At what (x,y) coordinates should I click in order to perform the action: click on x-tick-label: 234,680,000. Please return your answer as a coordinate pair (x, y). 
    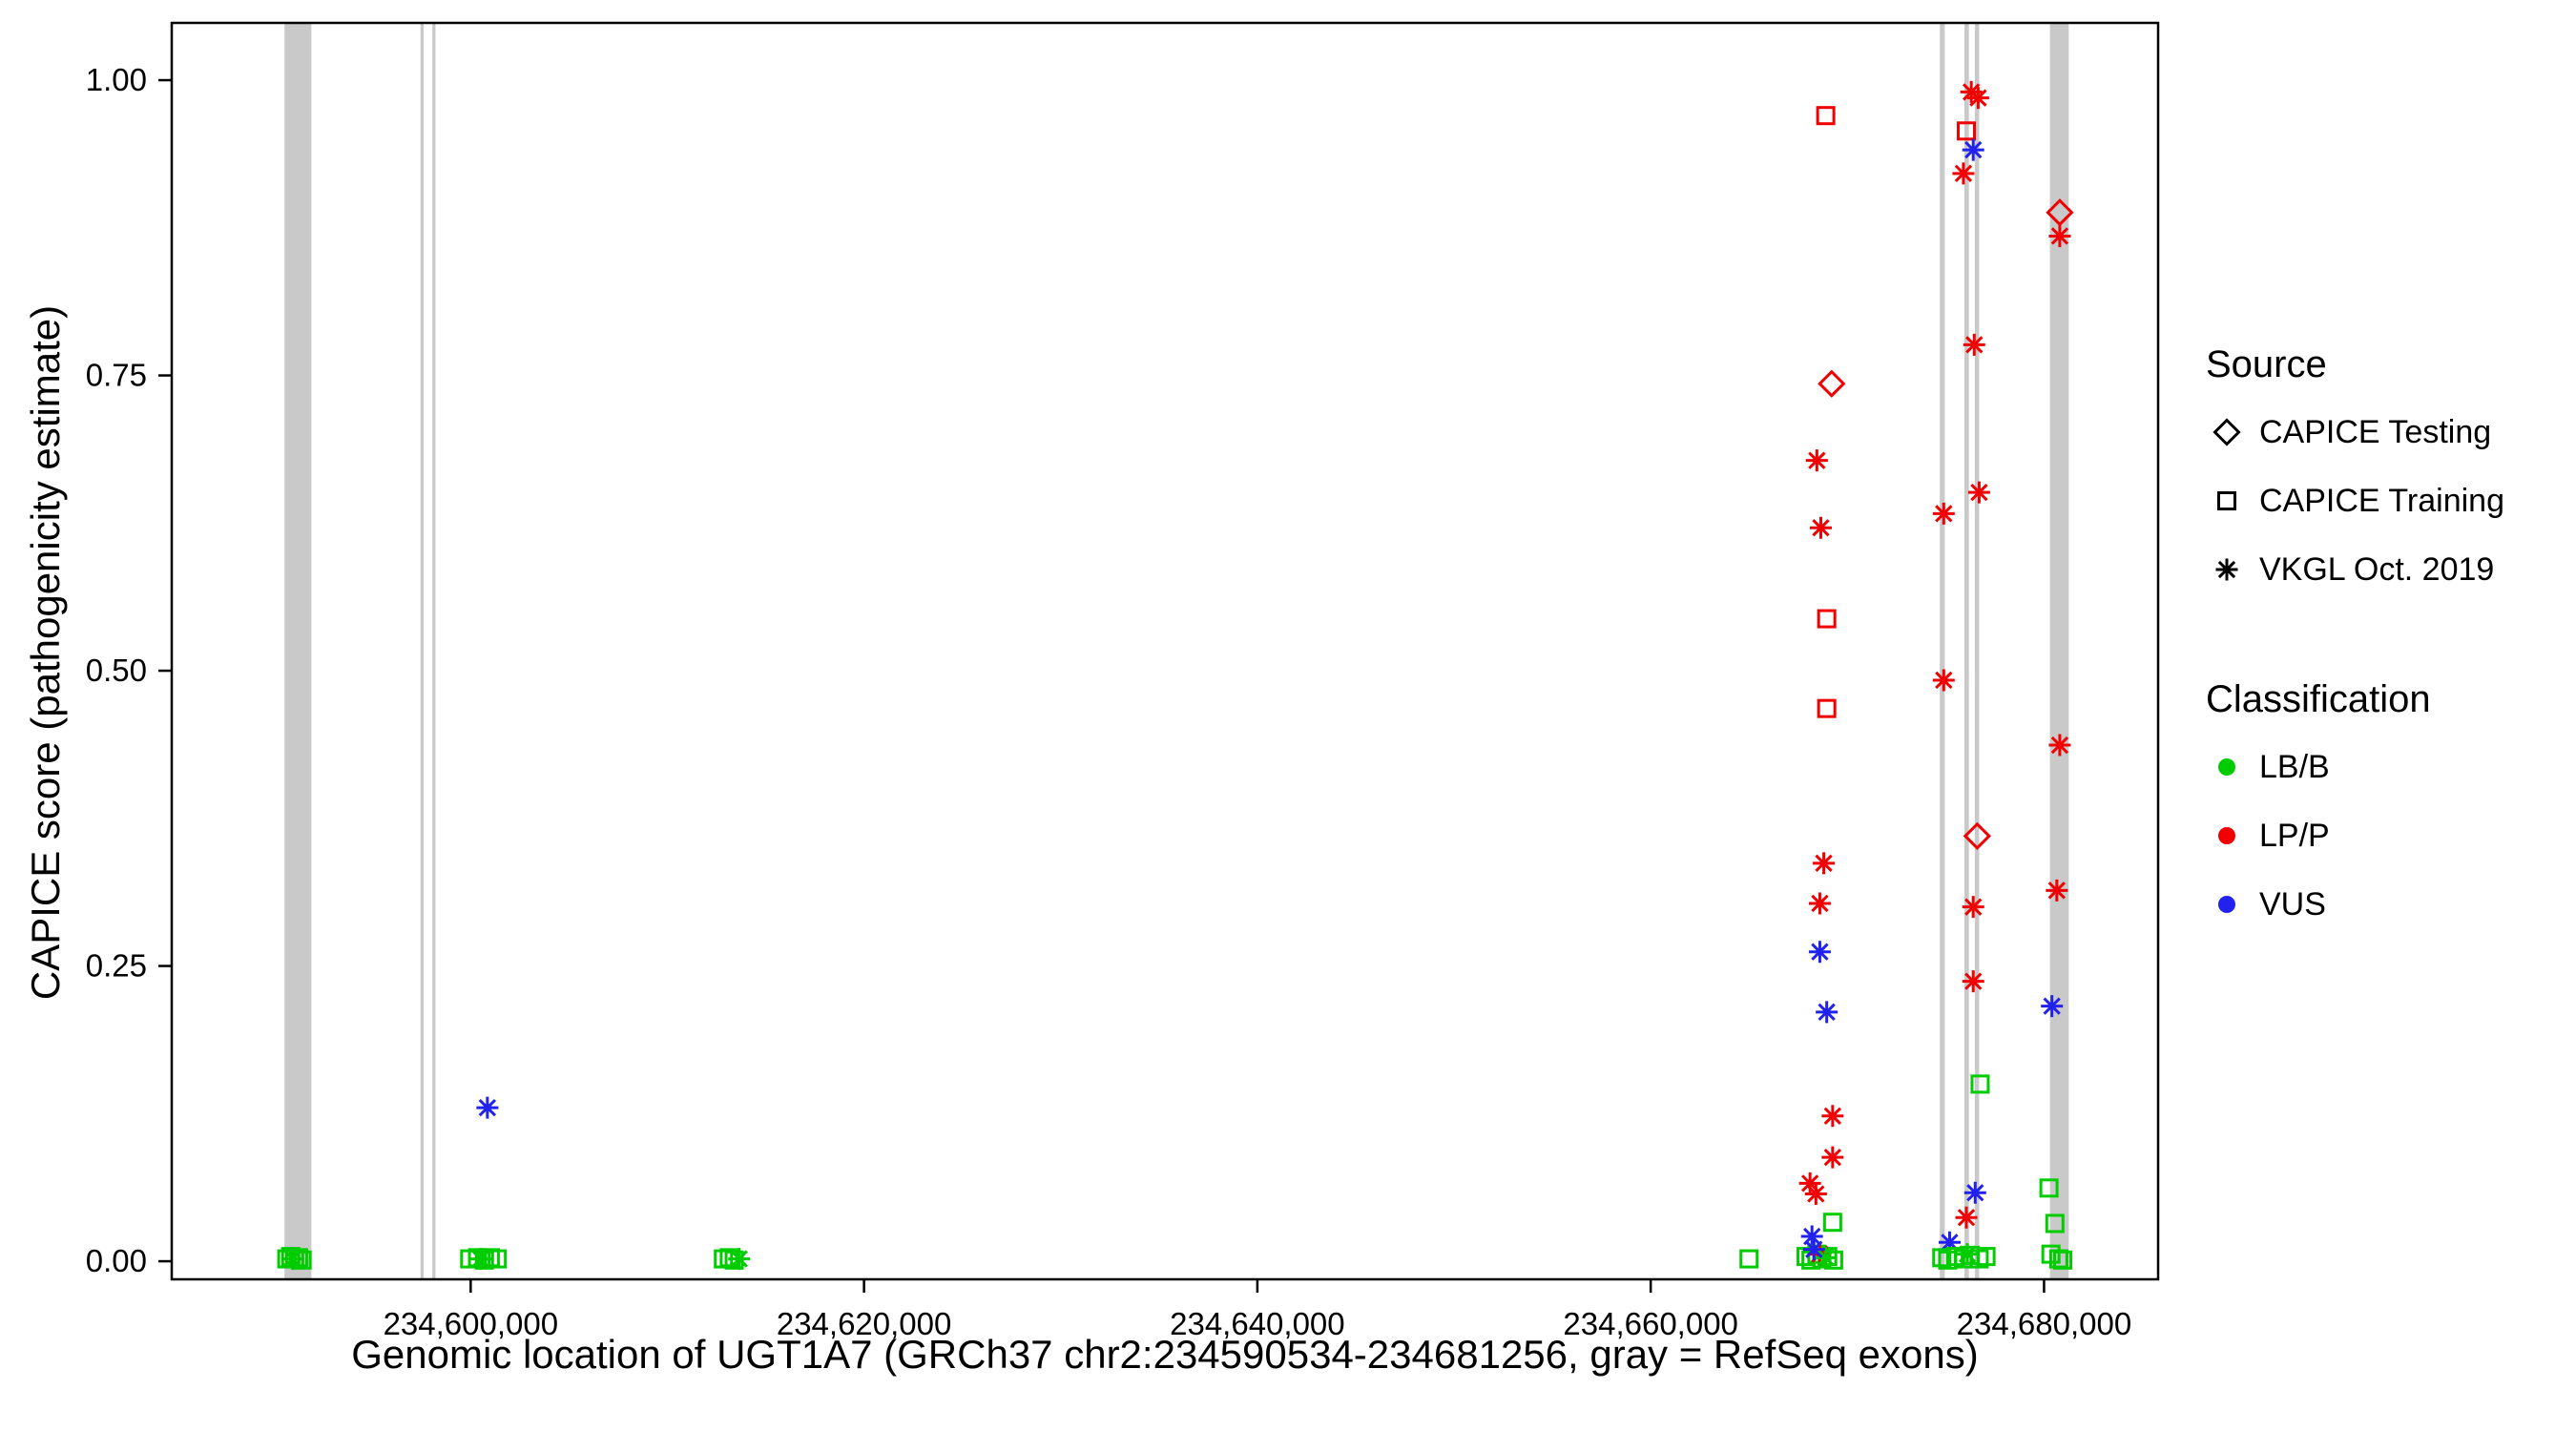
    Looking at the image, I should click on (2044, 1323).